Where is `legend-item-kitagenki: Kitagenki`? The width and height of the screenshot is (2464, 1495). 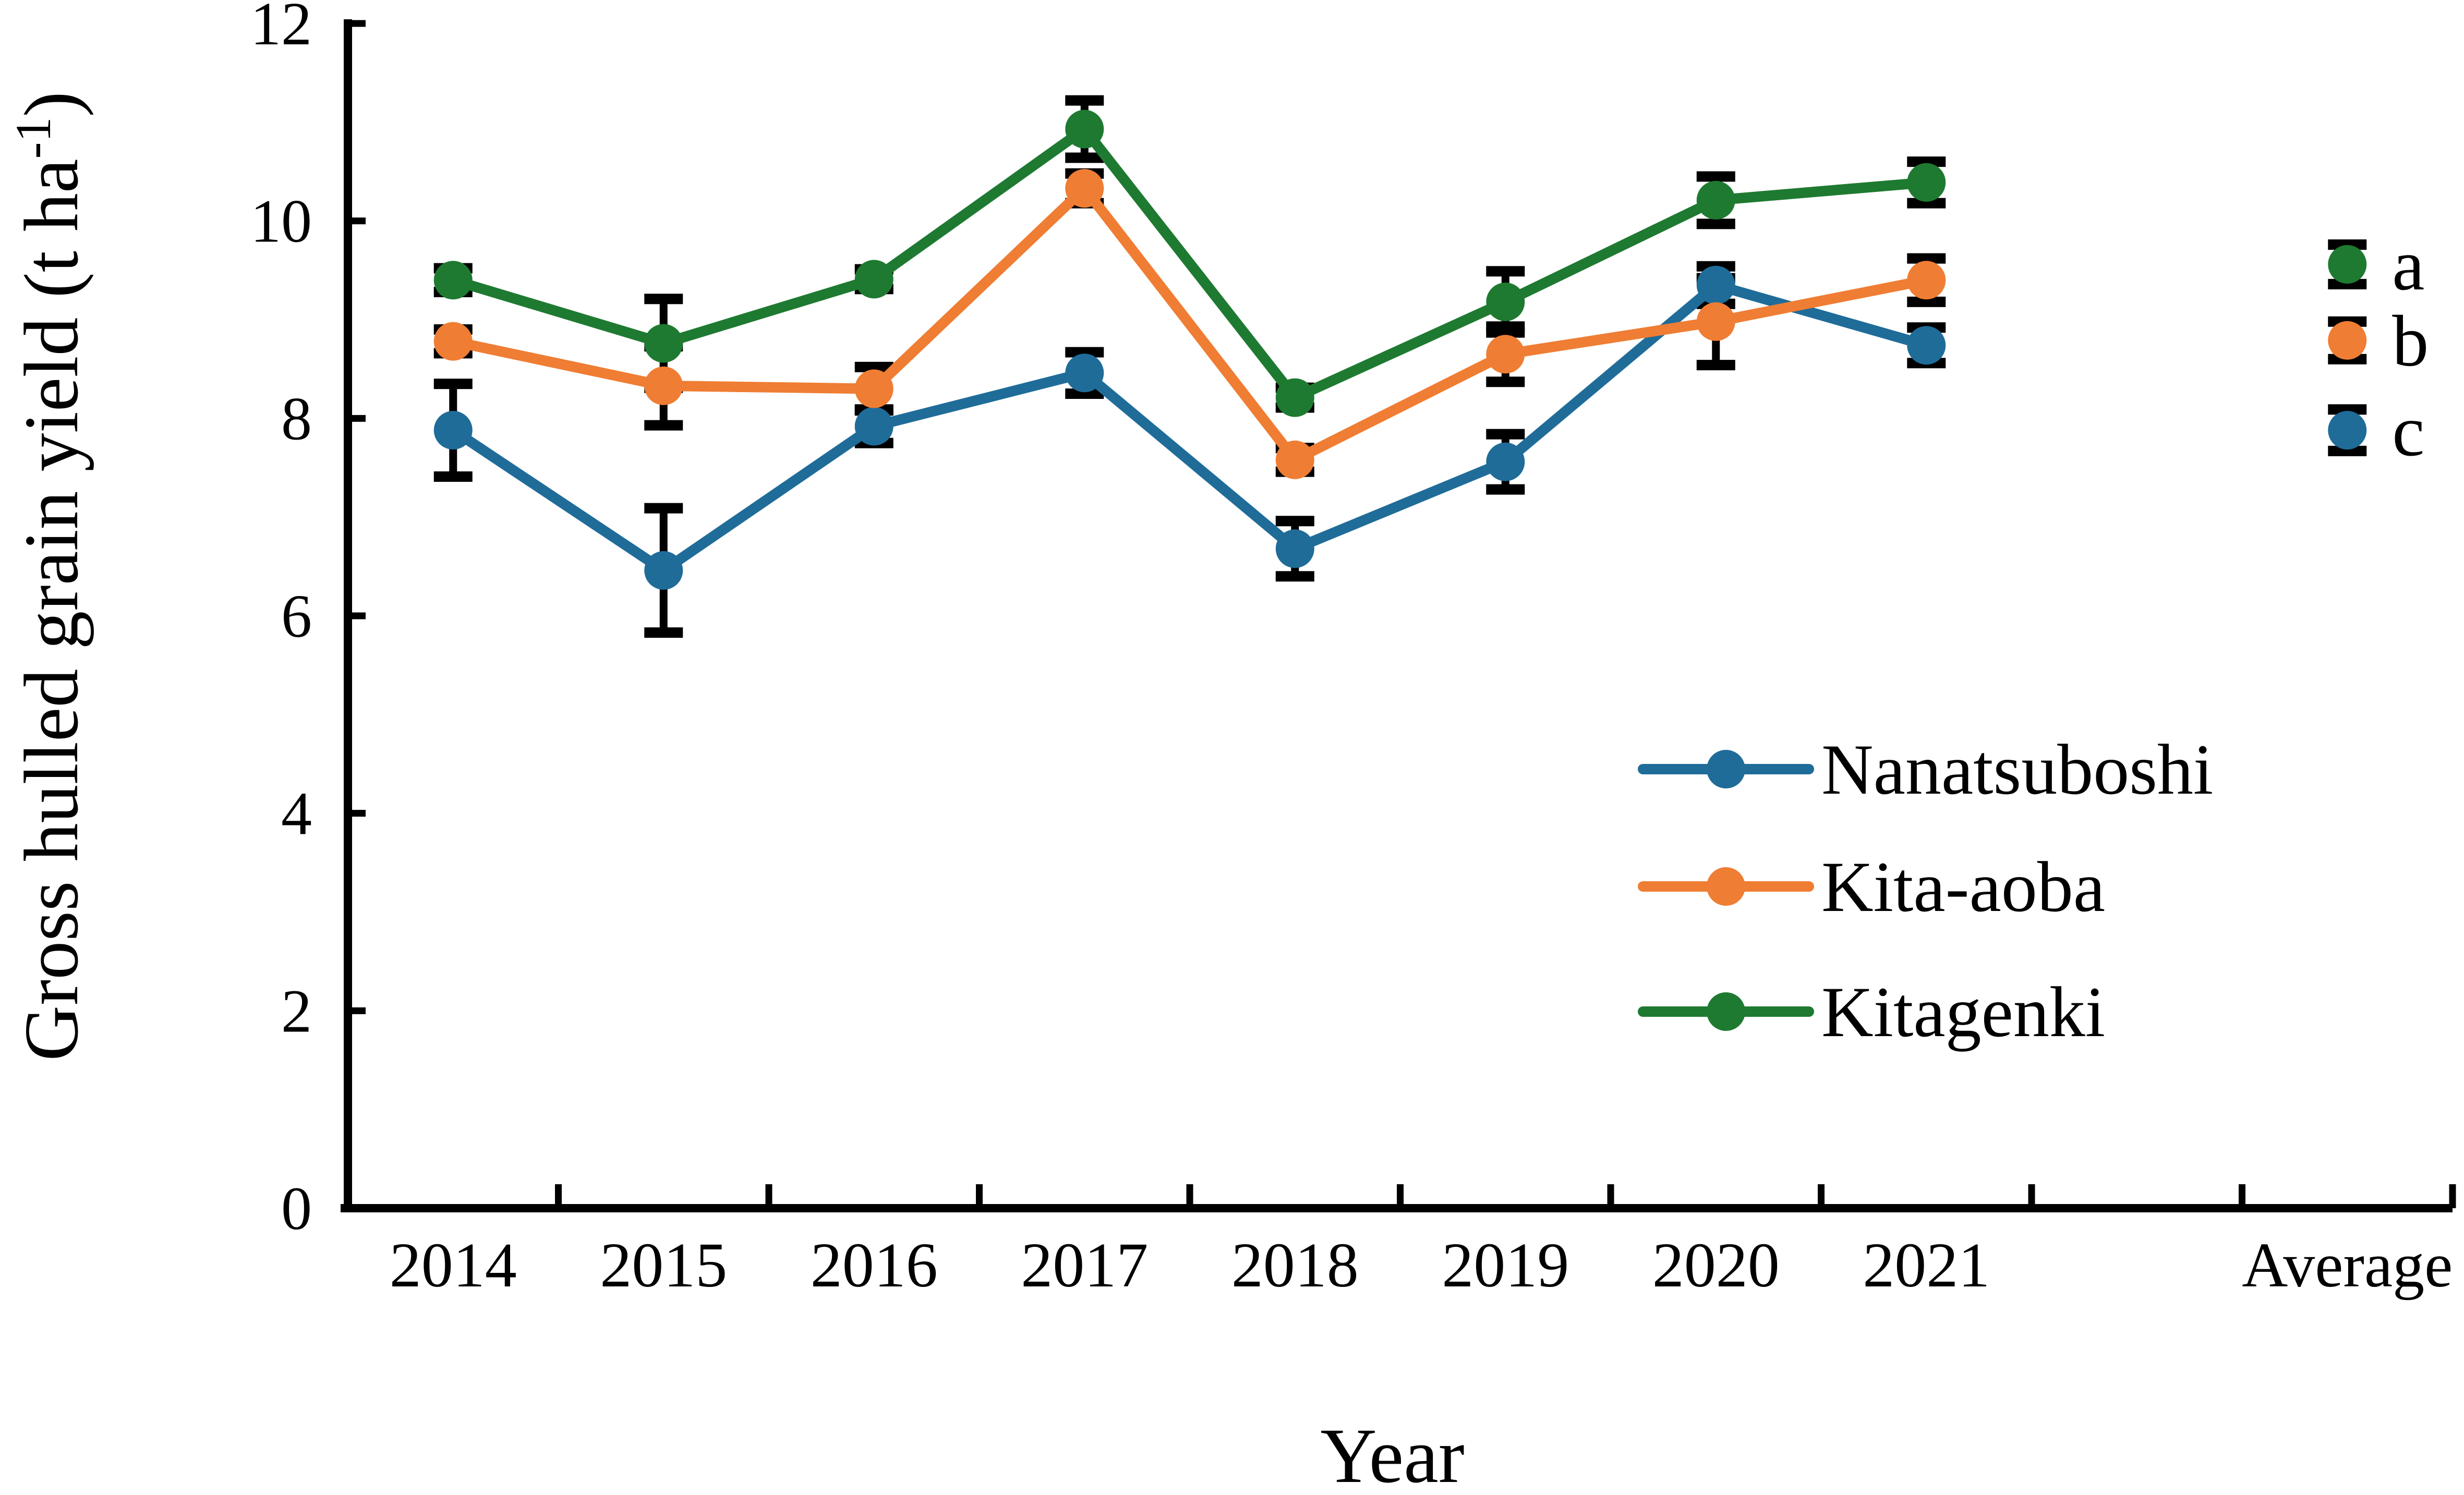 legend-item-kitagenki: Kitagenki is located at coordinates (1871, 1012).